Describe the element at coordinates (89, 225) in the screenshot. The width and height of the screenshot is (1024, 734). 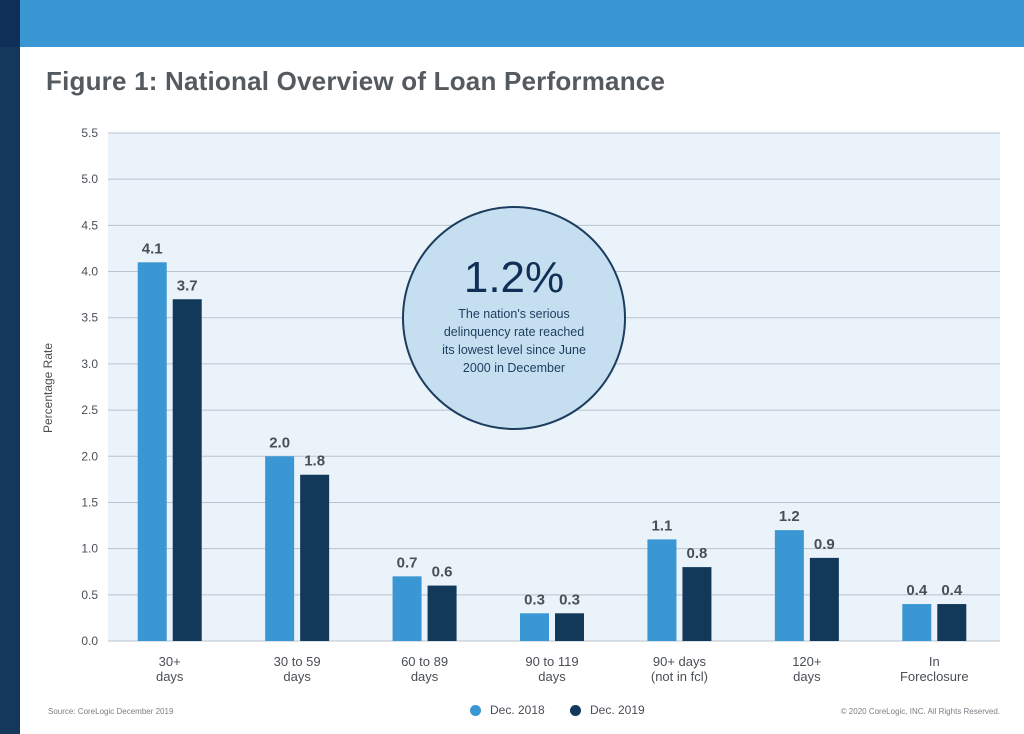
I see `y-tick-label: 4.5` at that location.